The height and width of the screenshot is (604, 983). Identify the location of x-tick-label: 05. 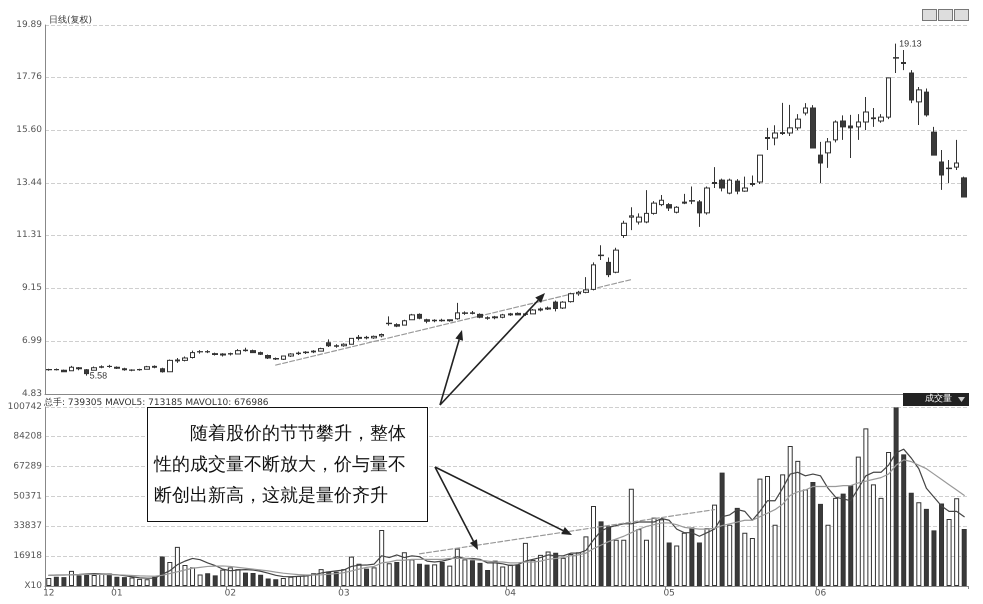
(669, 593).